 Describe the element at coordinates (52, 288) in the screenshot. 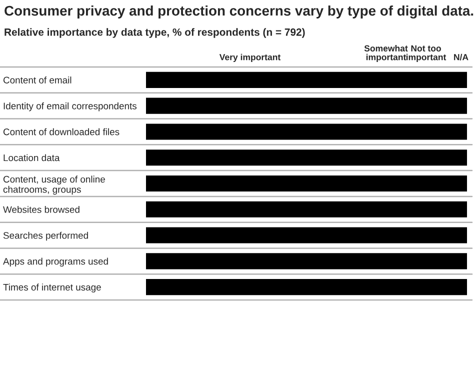

I see `y-tick-label: Times of internet usage` at that location.